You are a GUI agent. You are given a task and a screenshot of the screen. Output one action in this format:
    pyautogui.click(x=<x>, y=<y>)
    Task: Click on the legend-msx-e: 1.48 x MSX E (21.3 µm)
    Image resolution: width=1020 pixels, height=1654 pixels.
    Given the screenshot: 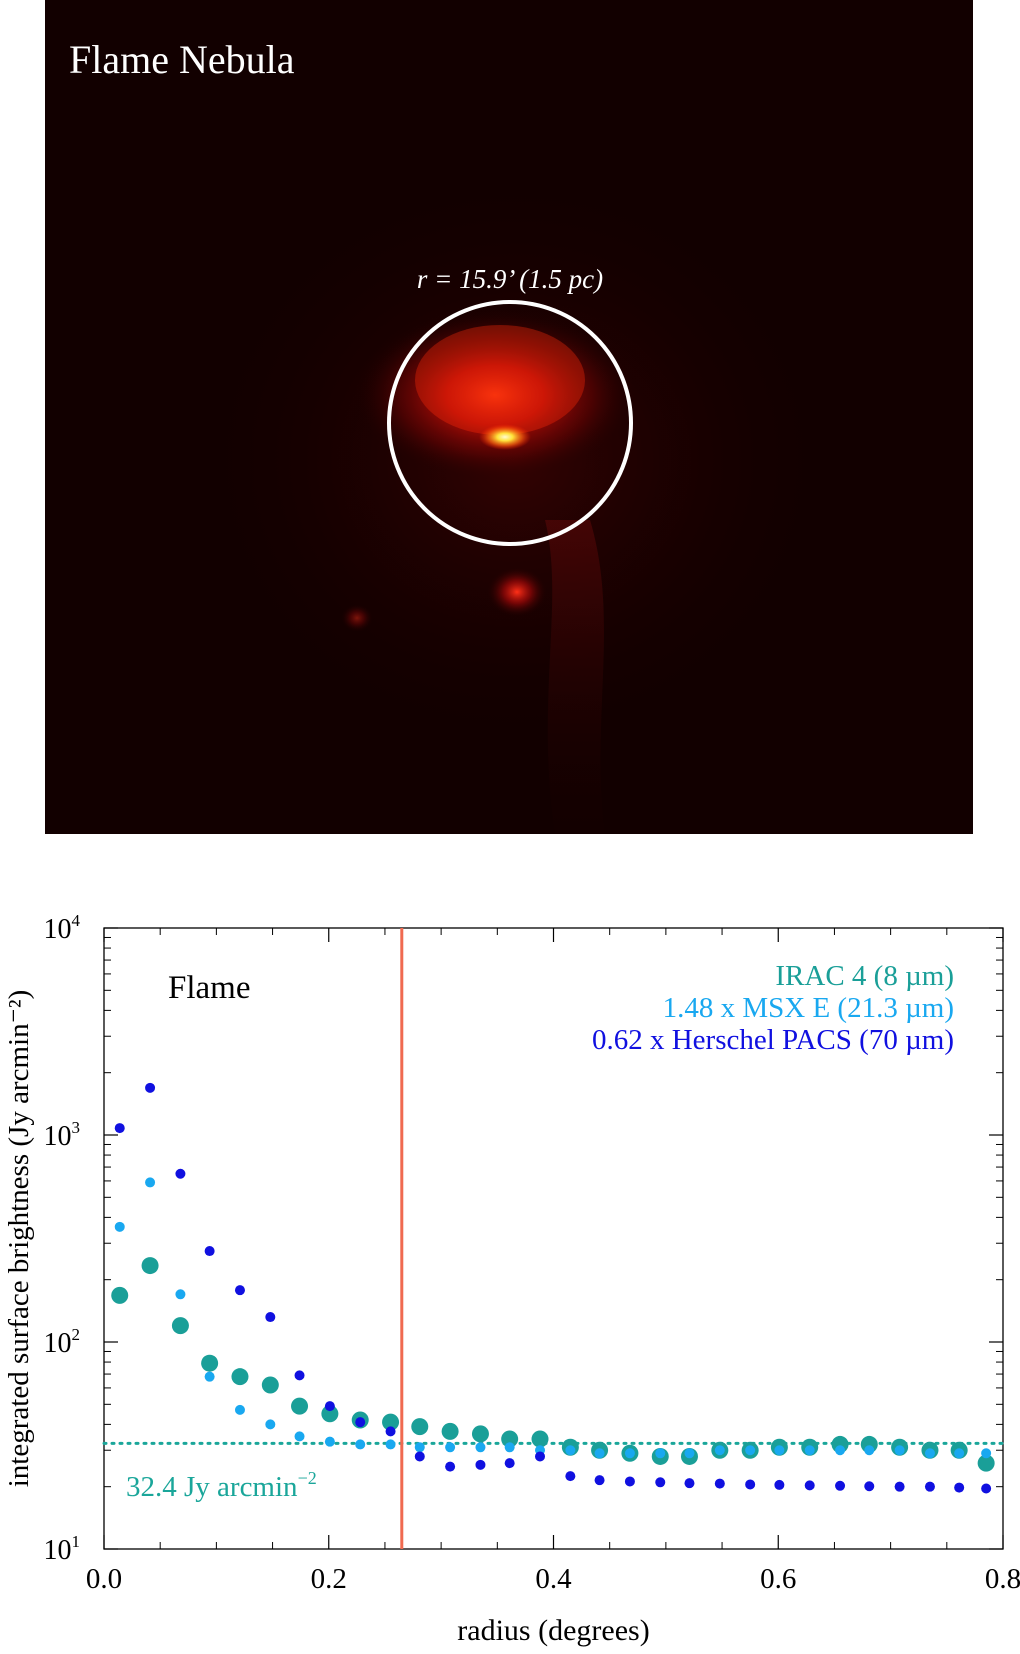 What is the action you would take?
    pyautogui.click(x=808, y=1008)
    